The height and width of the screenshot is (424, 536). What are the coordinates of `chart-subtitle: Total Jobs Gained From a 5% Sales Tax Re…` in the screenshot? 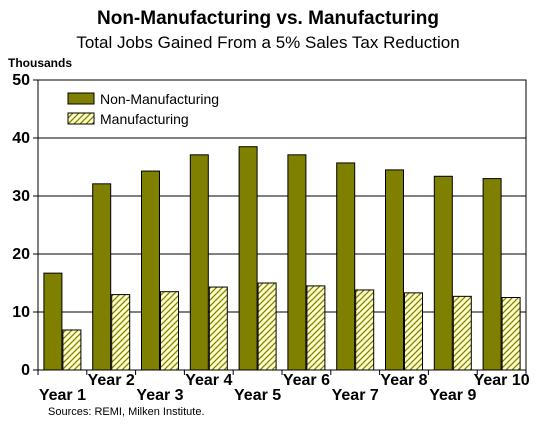 It's located at (268, 42).